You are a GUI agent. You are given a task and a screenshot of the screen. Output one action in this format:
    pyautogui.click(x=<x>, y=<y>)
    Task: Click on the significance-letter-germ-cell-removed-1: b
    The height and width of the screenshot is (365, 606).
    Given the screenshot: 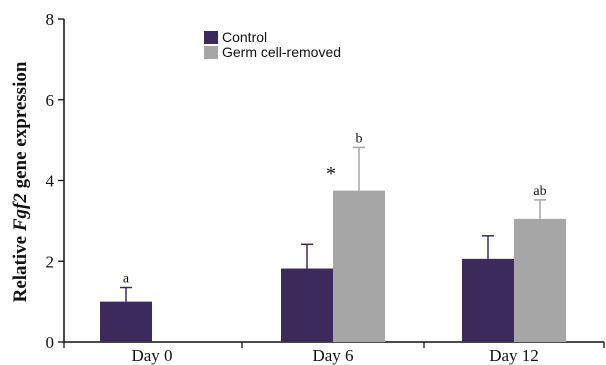 What is the action you would take?
    pyautogui.click(x=359, y=138)
    